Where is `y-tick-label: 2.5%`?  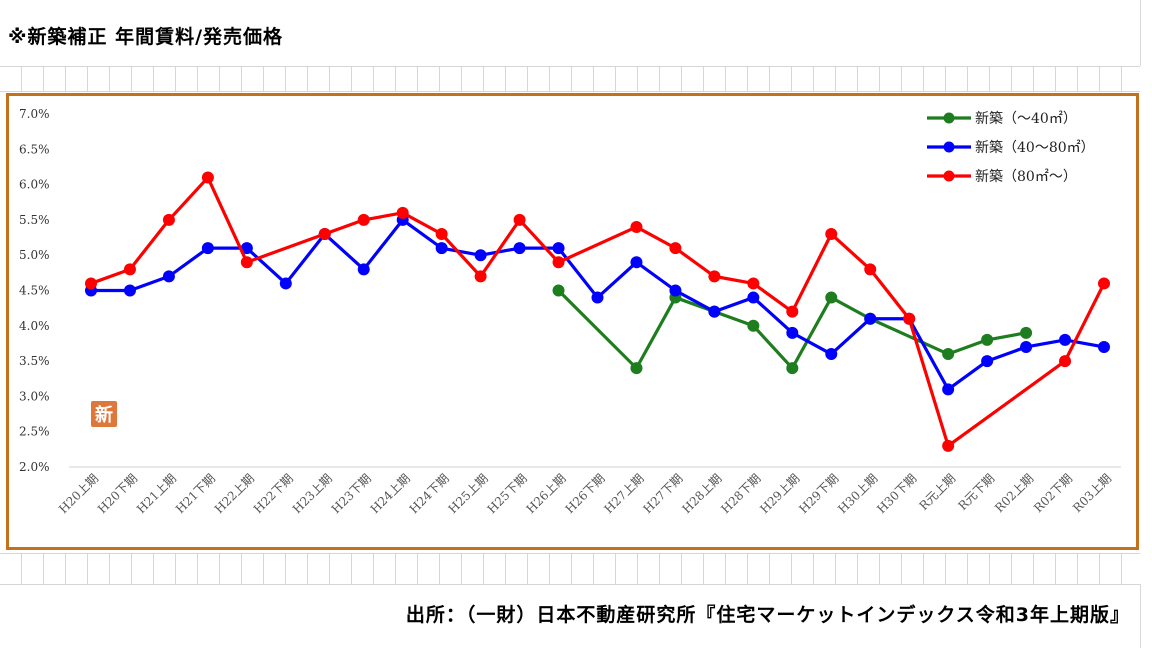
y-tick-label: 2.5% is located at coordinates (34, 432).